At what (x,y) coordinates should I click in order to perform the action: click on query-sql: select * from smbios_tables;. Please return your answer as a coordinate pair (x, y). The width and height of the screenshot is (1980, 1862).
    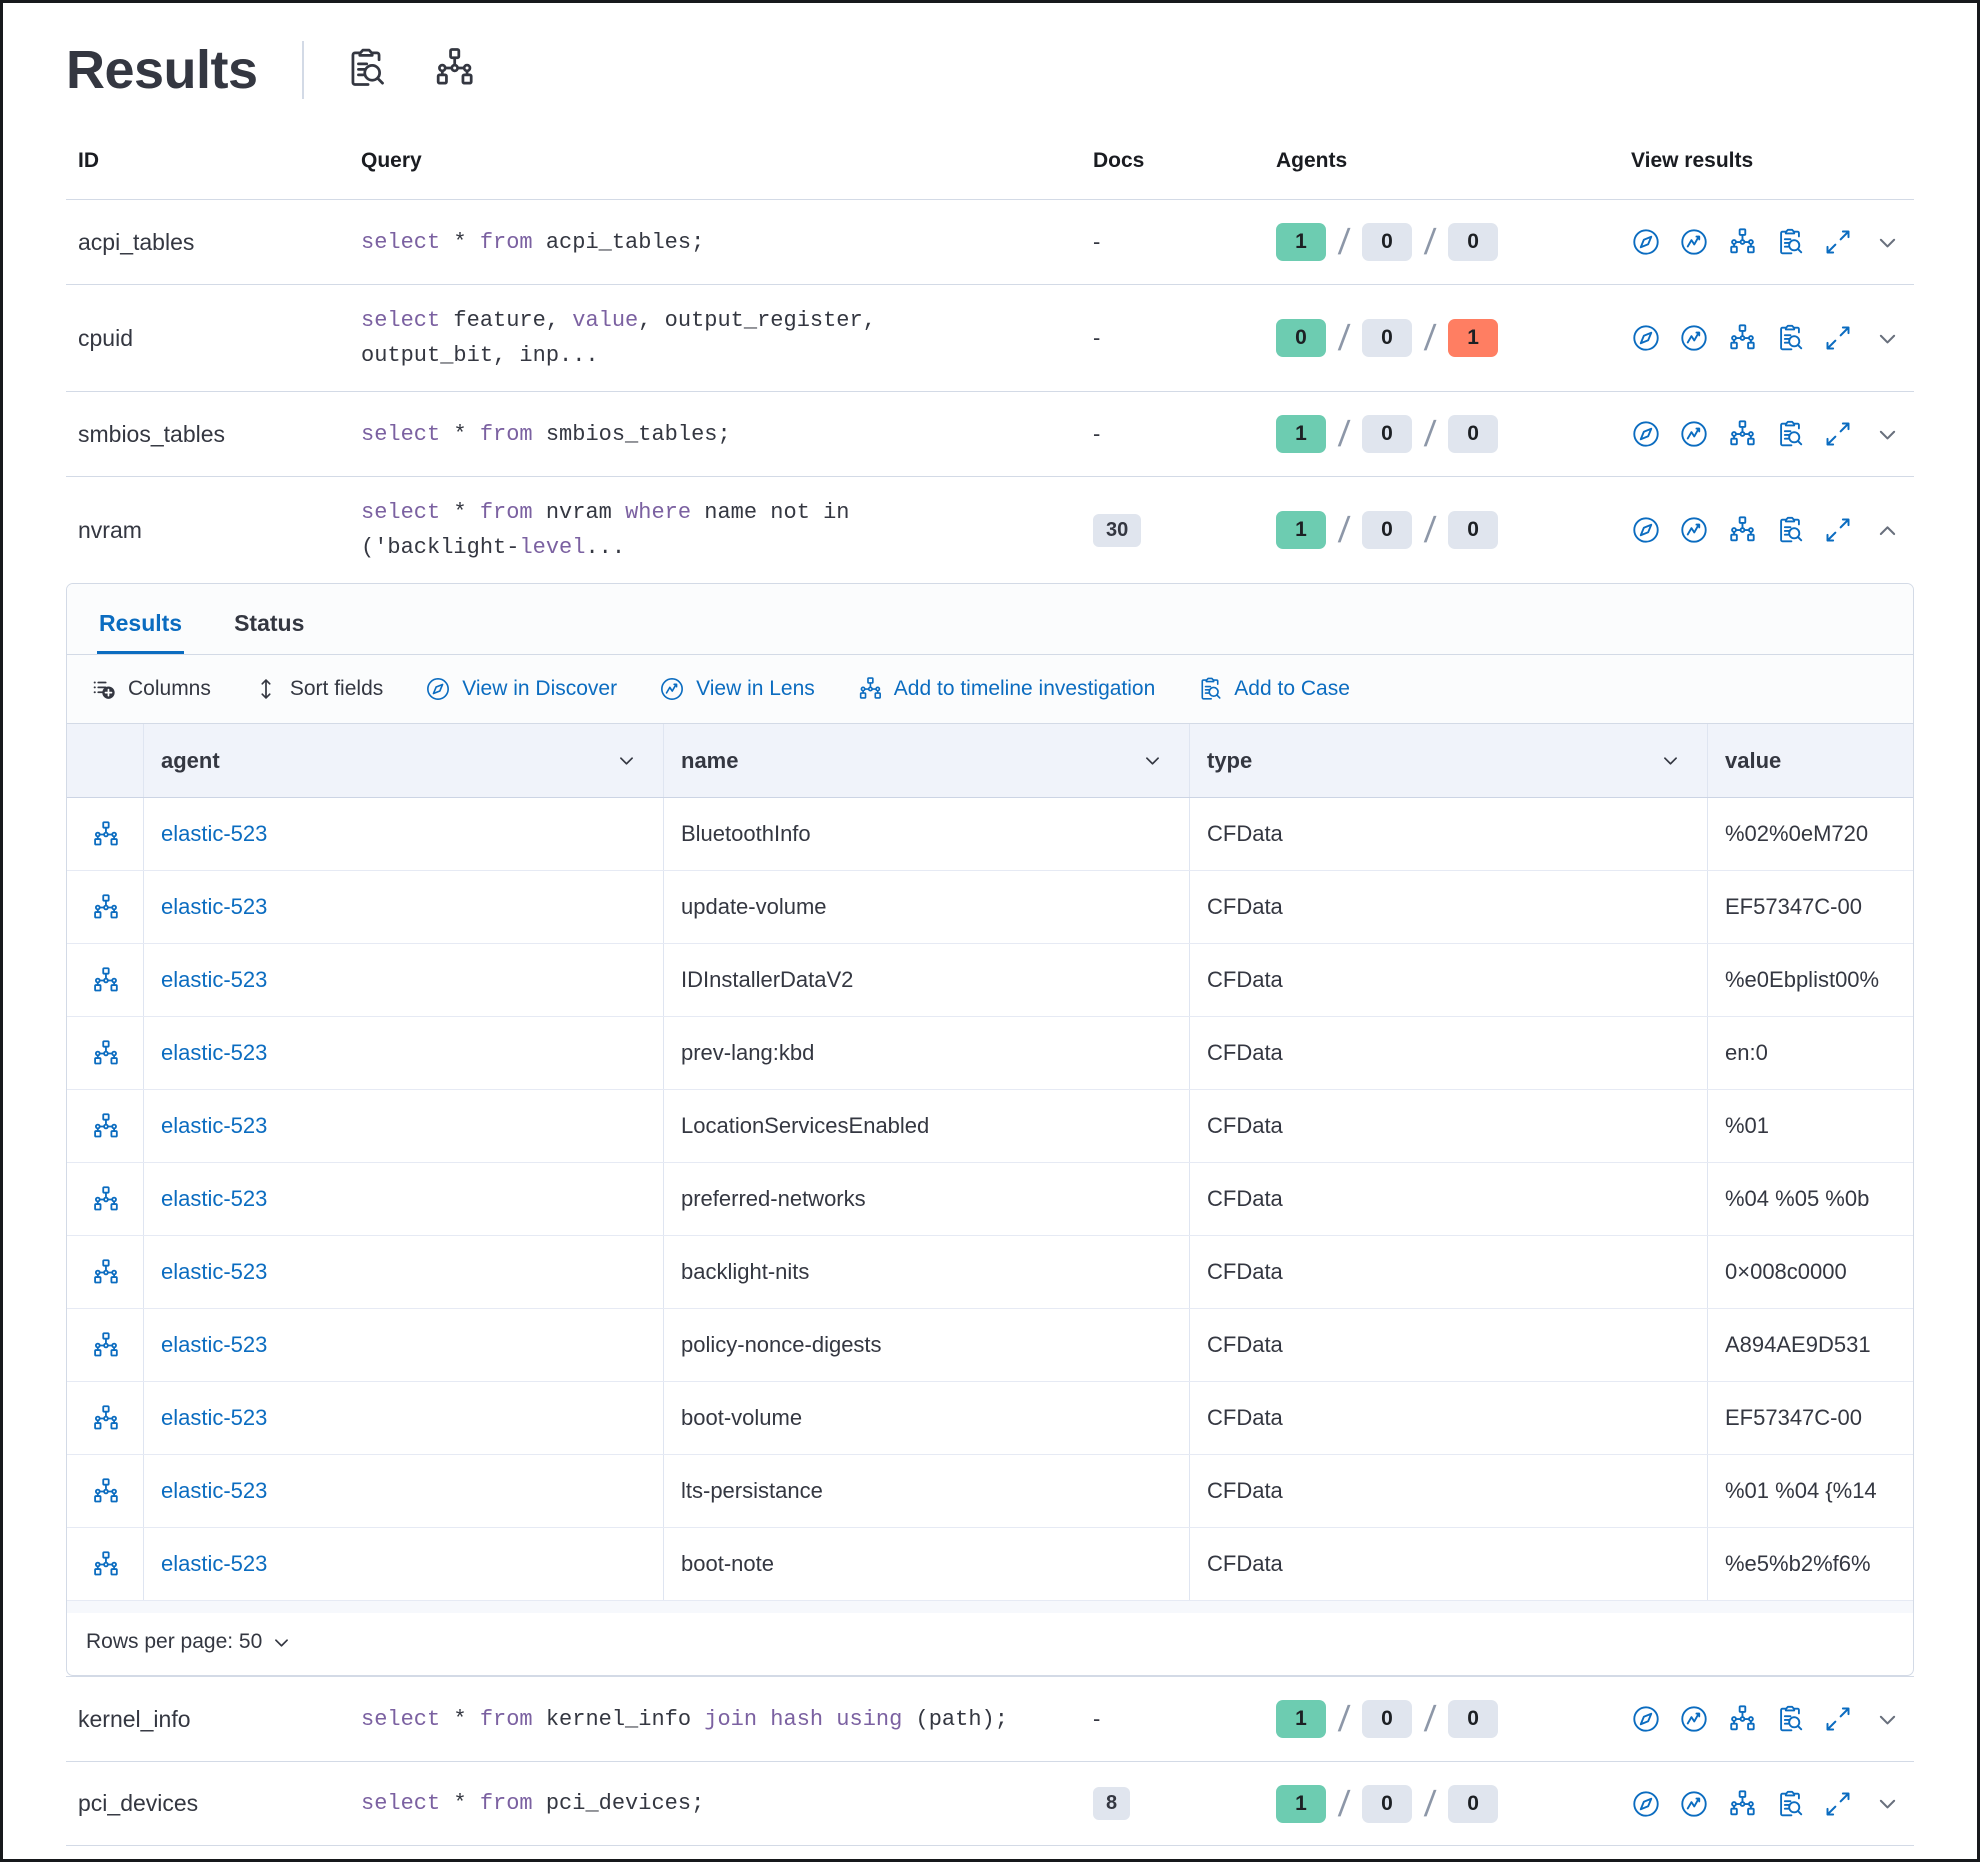
    Looking at the image, I should click on (546, 434).